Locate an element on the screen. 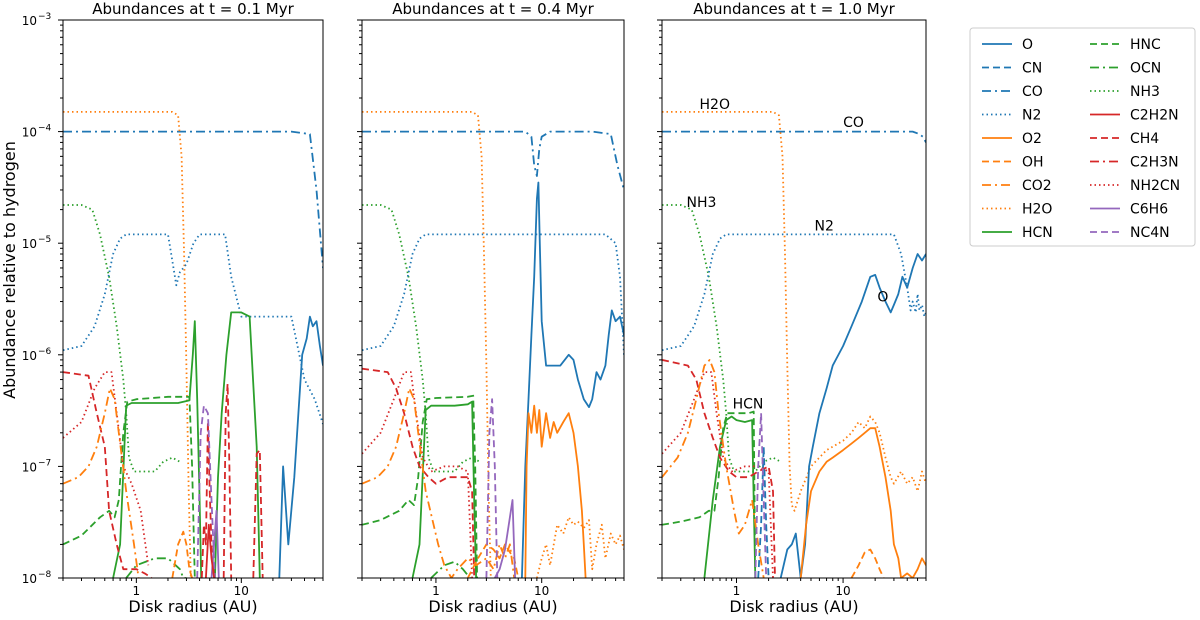  legend-item-o: O is located at coordinates (1007, 45).